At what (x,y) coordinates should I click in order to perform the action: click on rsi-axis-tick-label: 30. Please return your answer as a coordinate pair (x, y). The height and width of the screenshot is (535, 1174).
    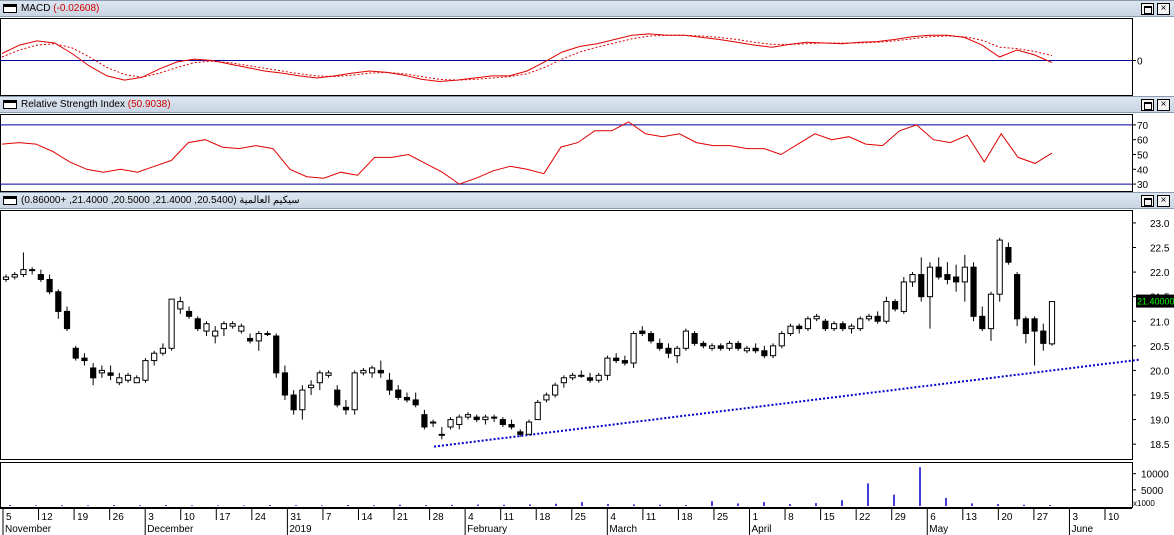
    Looking at the image, I should click on (1143, 185).